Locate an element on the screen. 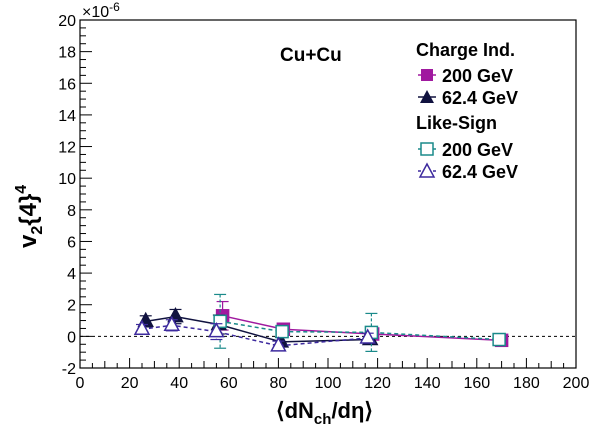 This screenshot has width=600, height=429. legend-entry-ls-62: 62.4 GeV is located at coordinates (468, 172).